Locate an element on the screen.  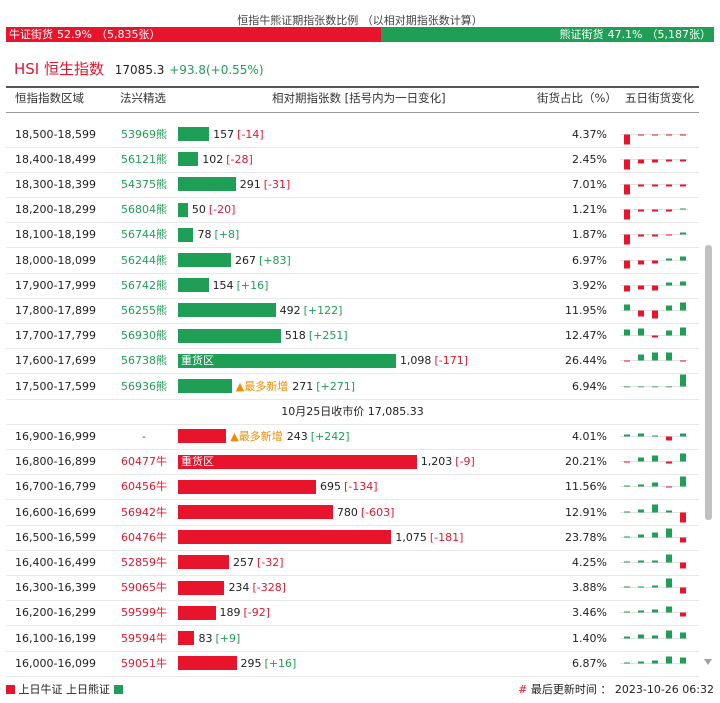
table-row: 16,400-16,499 52859牛 257 [-32] 4.25% is located at coordinates (352, 563).